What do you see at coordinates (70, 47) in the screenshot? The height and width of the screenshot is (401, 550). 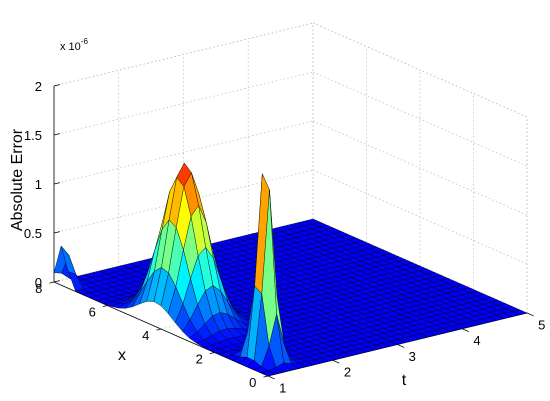 I see `z-exponent-prefix: x 10` at bounding box center [70, 47].